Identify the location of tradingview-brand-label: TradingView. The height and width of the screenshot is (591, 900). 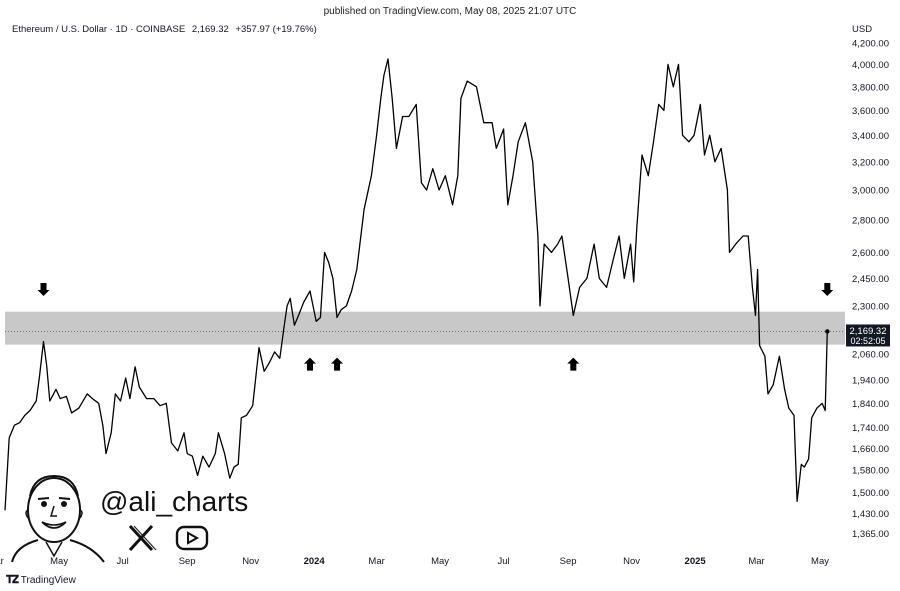
(48, 580).